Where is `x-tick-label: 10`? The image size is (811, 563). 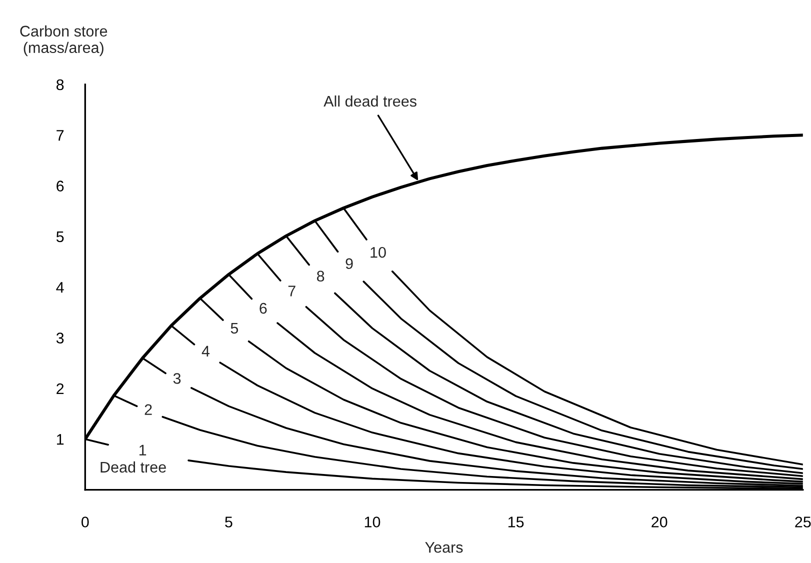
x-tick-label: 10 is located at coordinates (372, 522).